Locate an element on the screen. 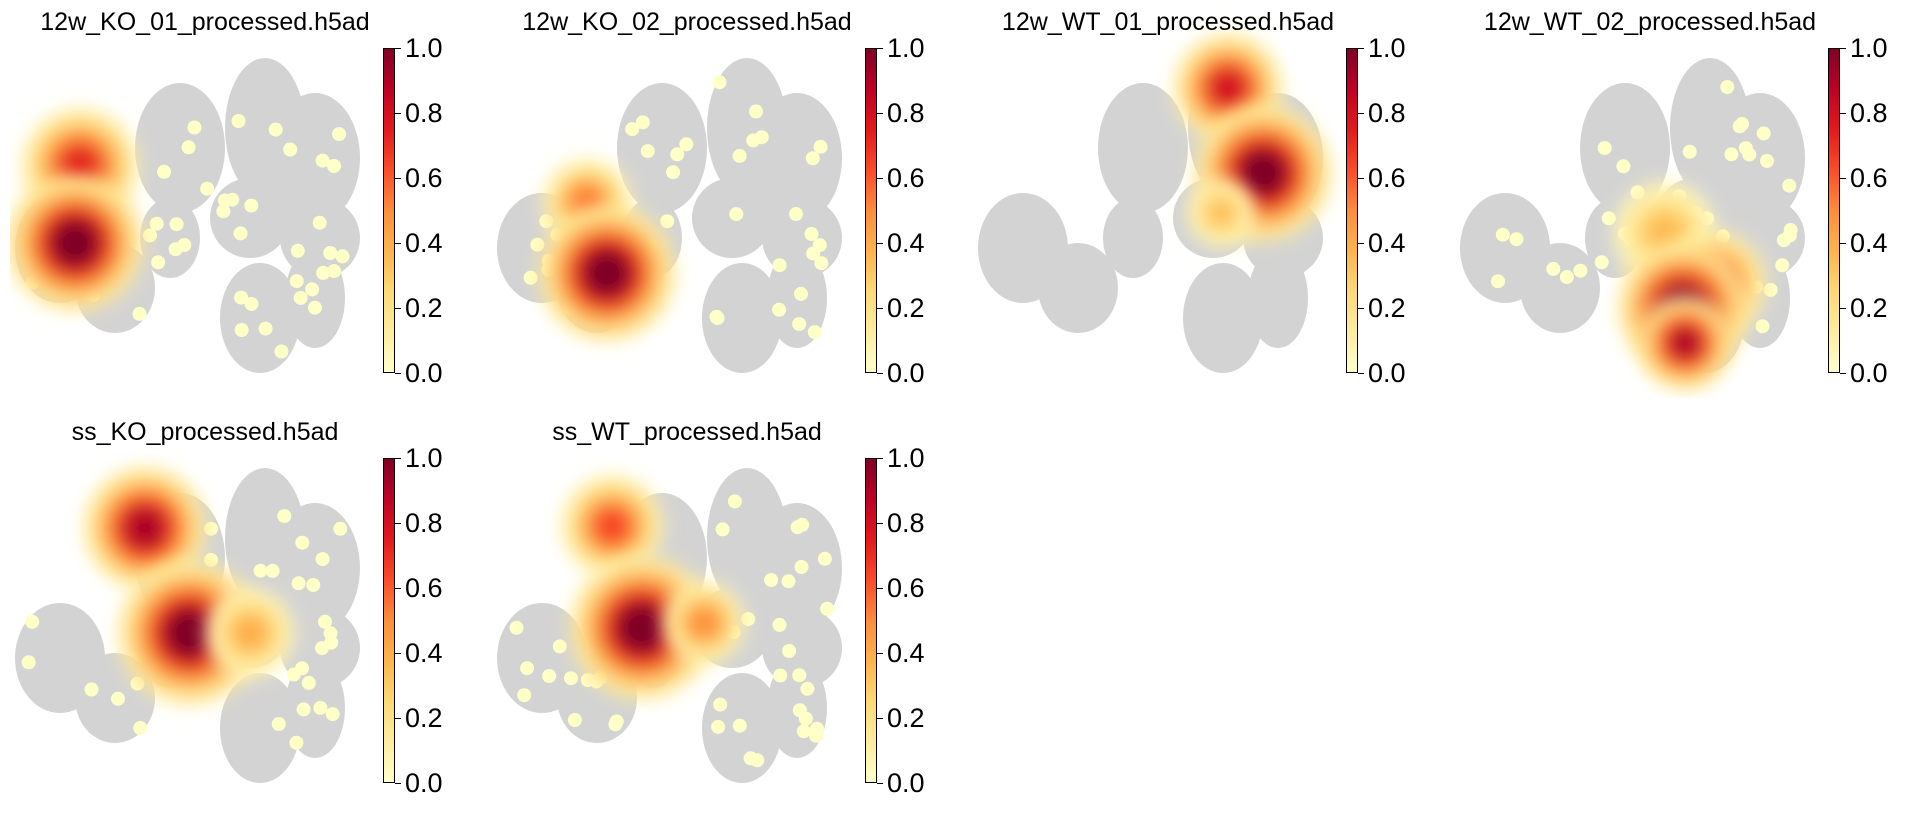 The width and height of the screenshot is (1908, 819). panel-title: 12w_KO_01_processed.h5ad is located at coordinates (205, 22).